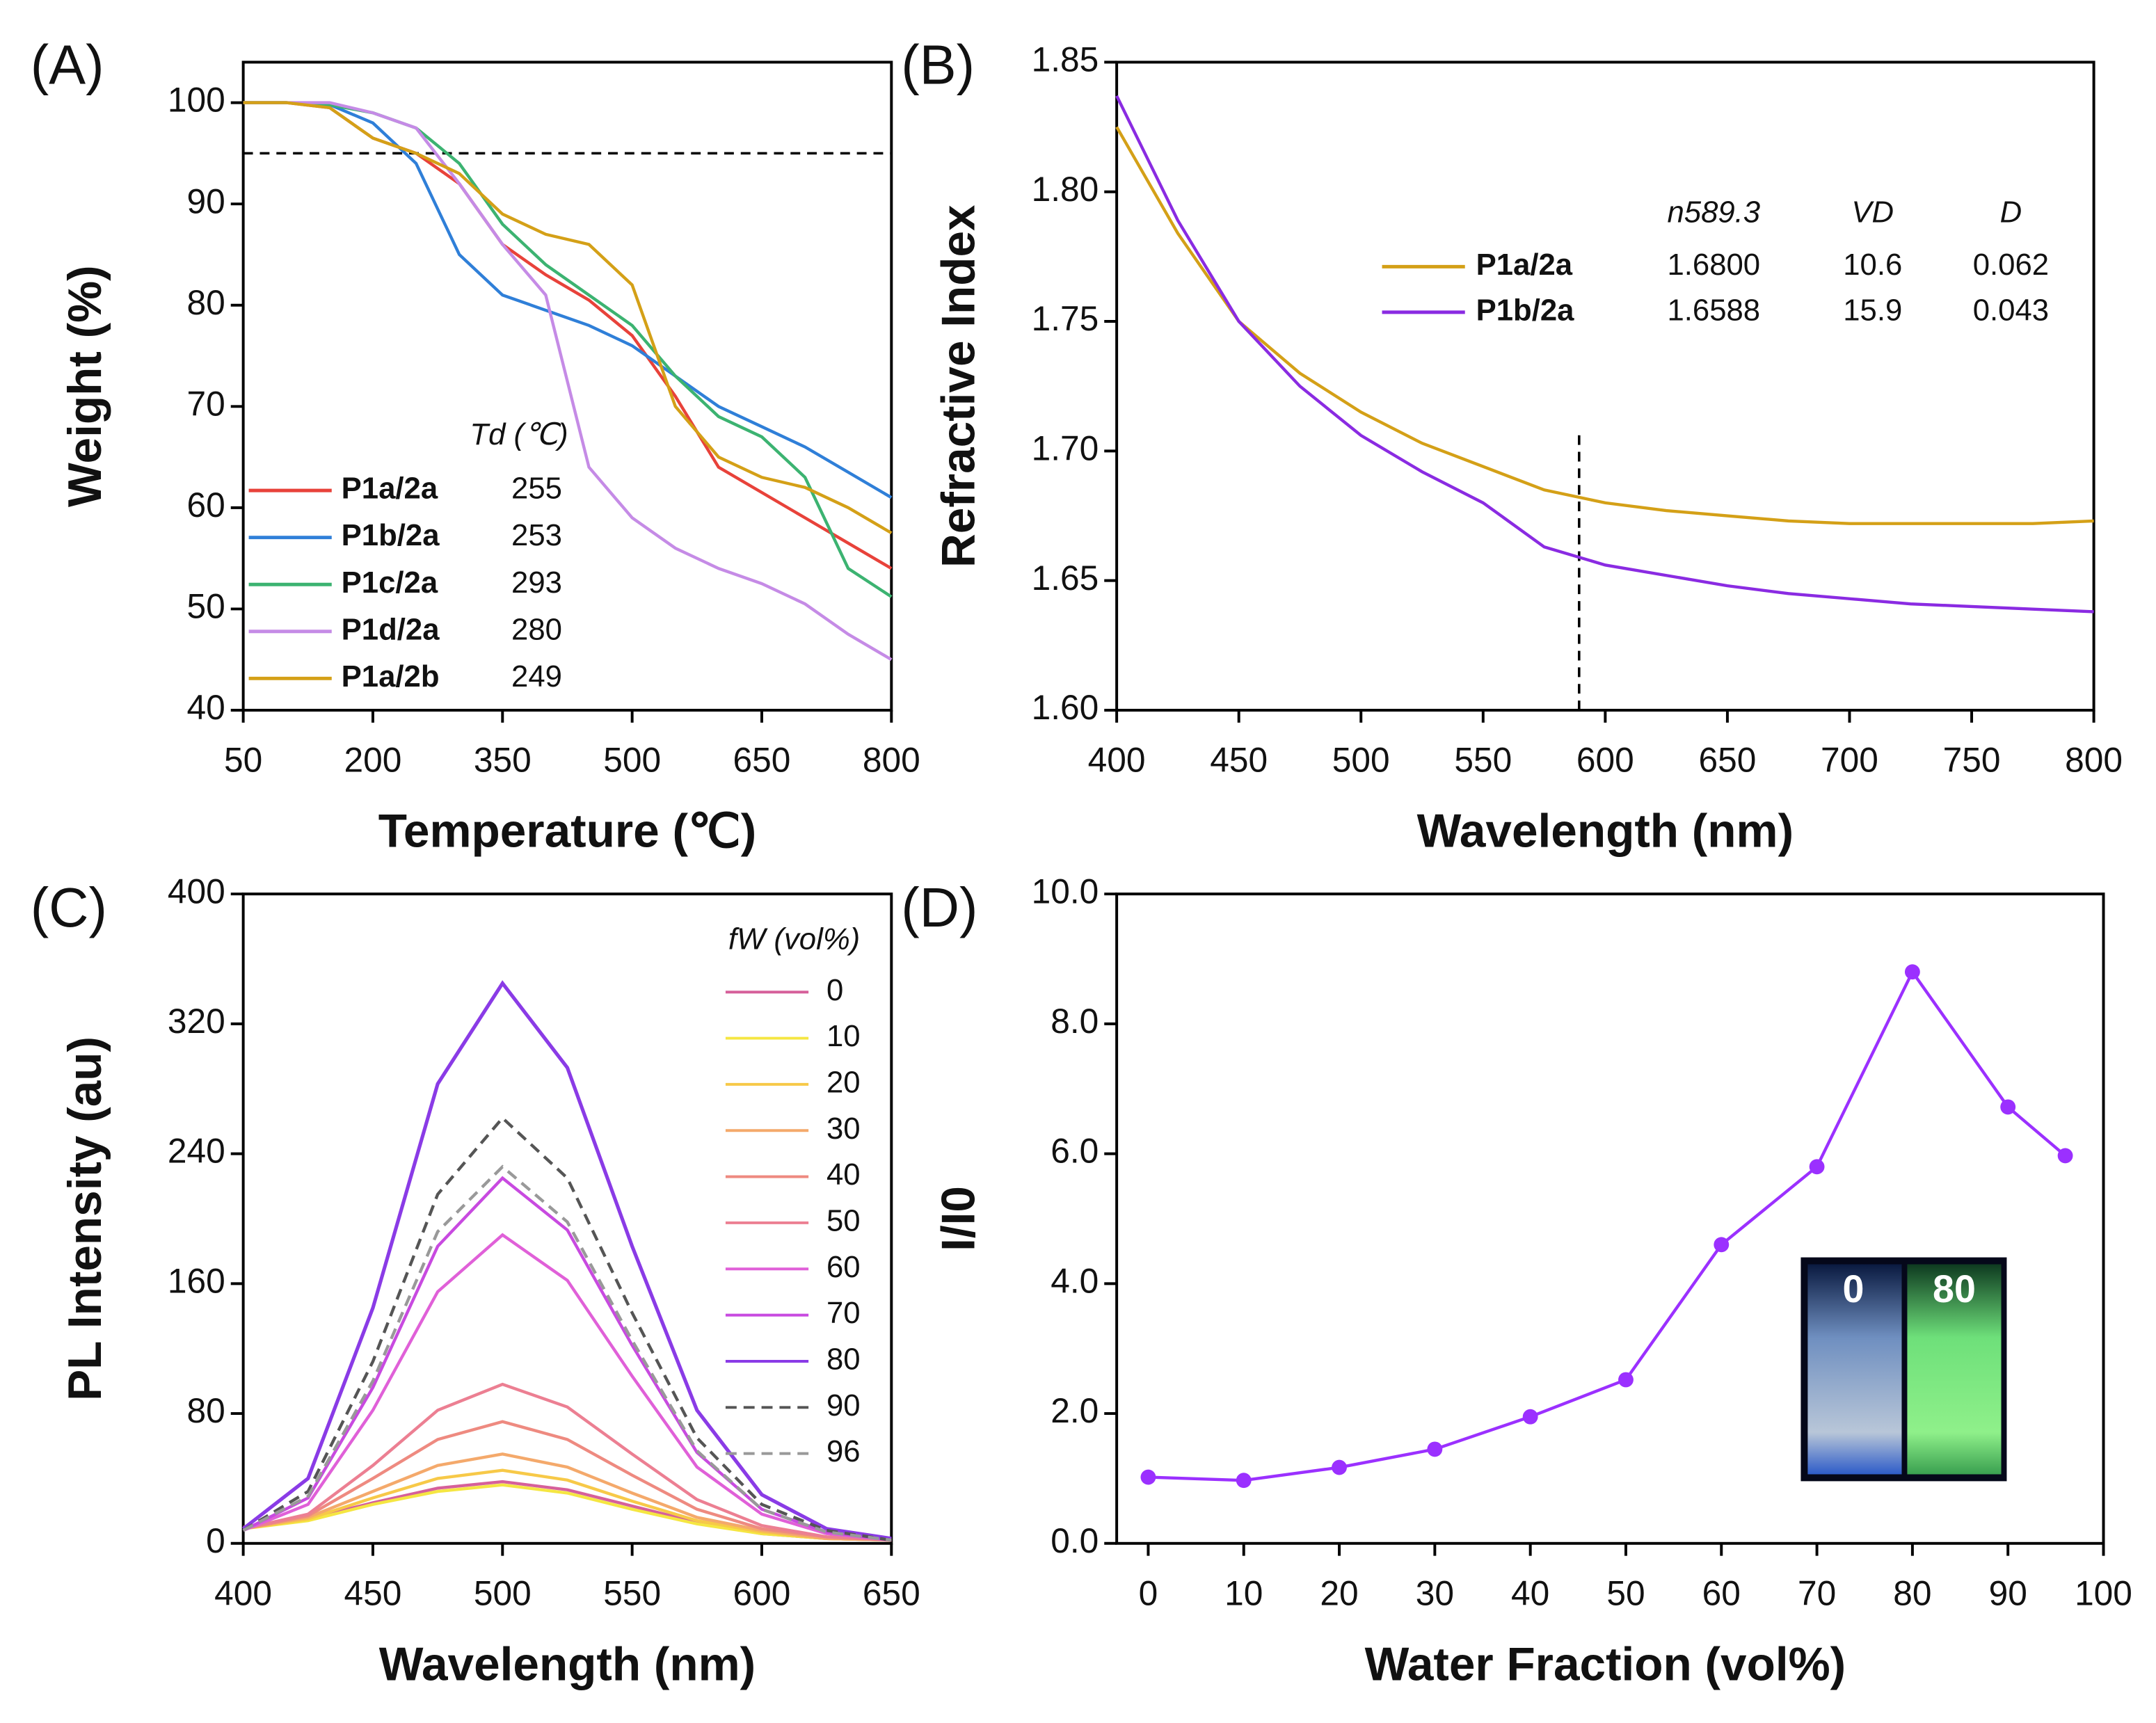 The image size is (2156, 1723). Describe the element at coordinates (206, 1411) in the screenshot. I see `y-tick-label: 80` at that location.